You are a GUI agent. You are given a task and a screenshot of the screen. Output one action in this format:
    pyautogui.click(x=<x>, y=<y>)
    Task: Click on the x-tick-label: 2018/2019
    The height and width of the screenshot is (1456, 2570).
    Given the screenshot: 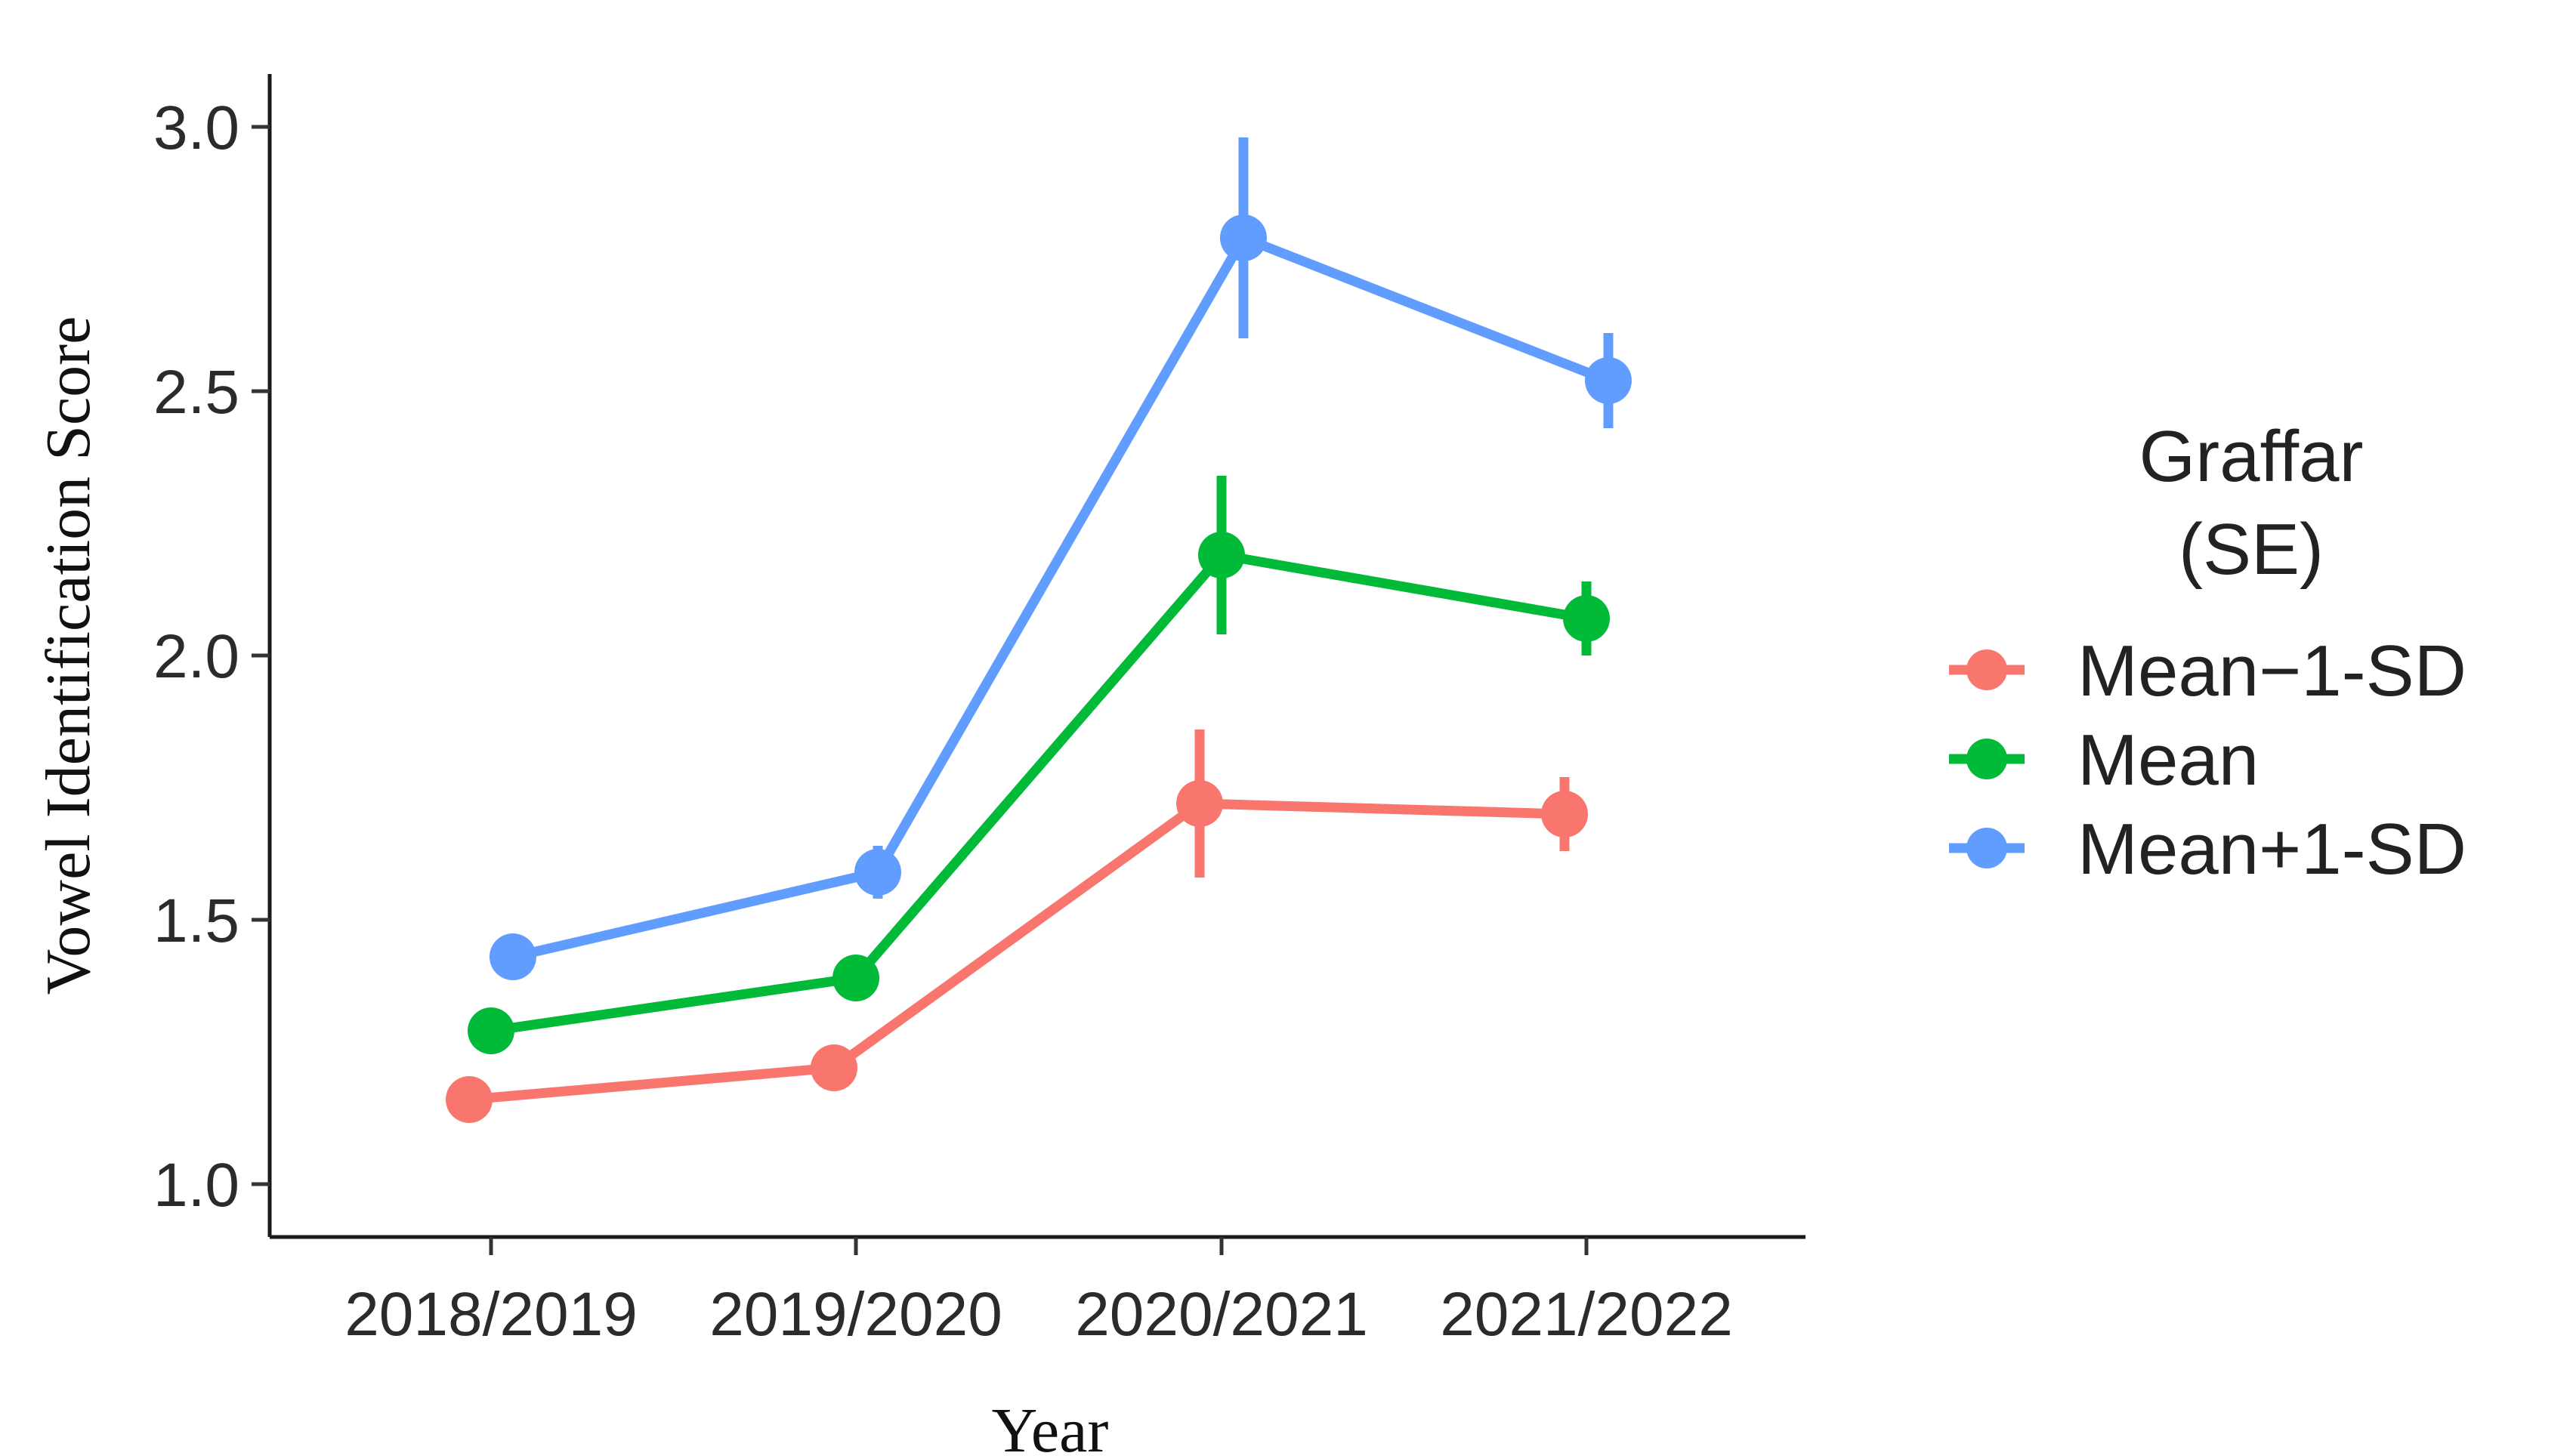 What is the action you would take?
    pyautogui.click(x=491, y=1314)
    